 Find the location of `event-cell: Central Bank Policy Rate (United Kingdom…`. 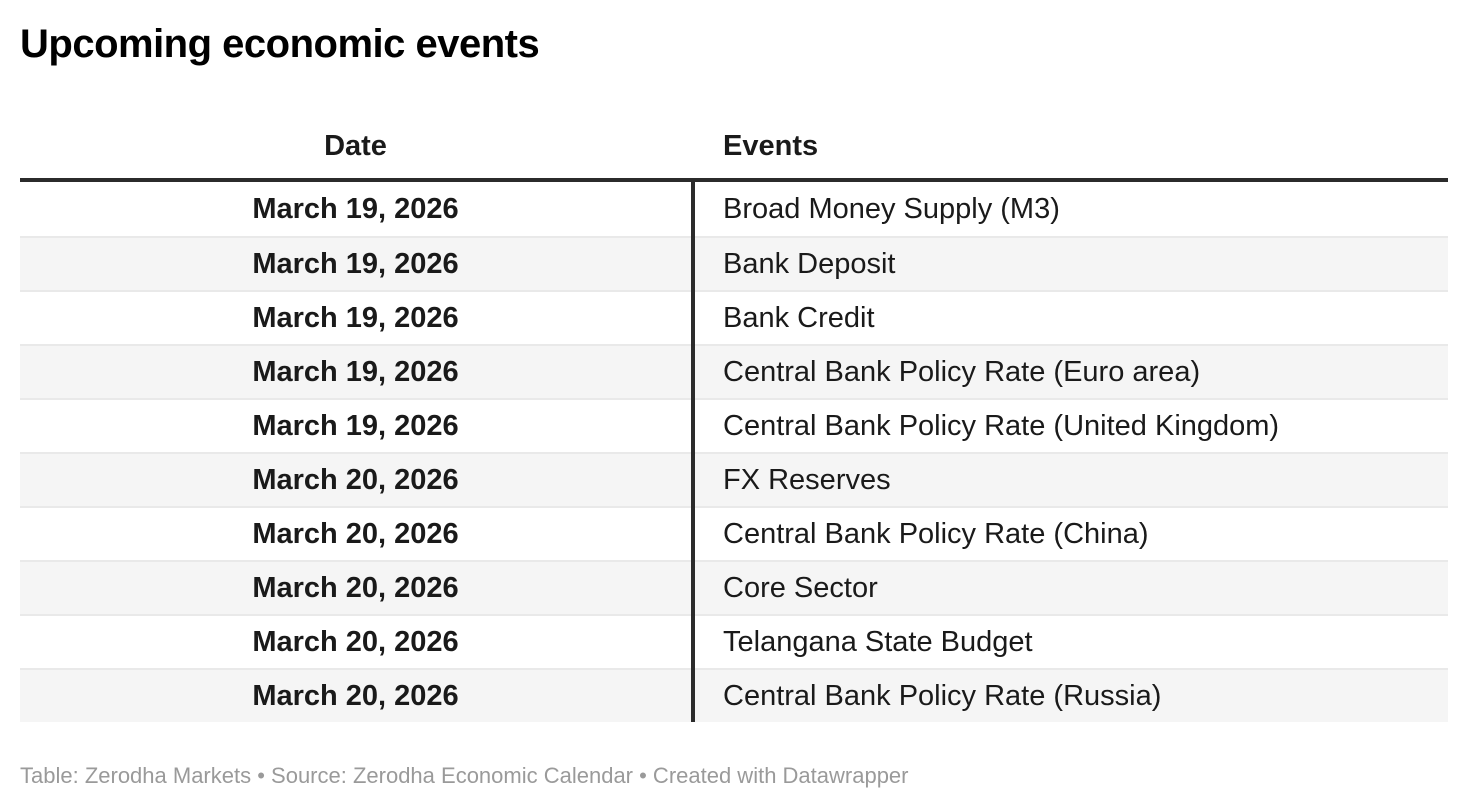

event-cell: Central Bank Policy Rate (United Kingdom… is located at coordinates (1001, 425).